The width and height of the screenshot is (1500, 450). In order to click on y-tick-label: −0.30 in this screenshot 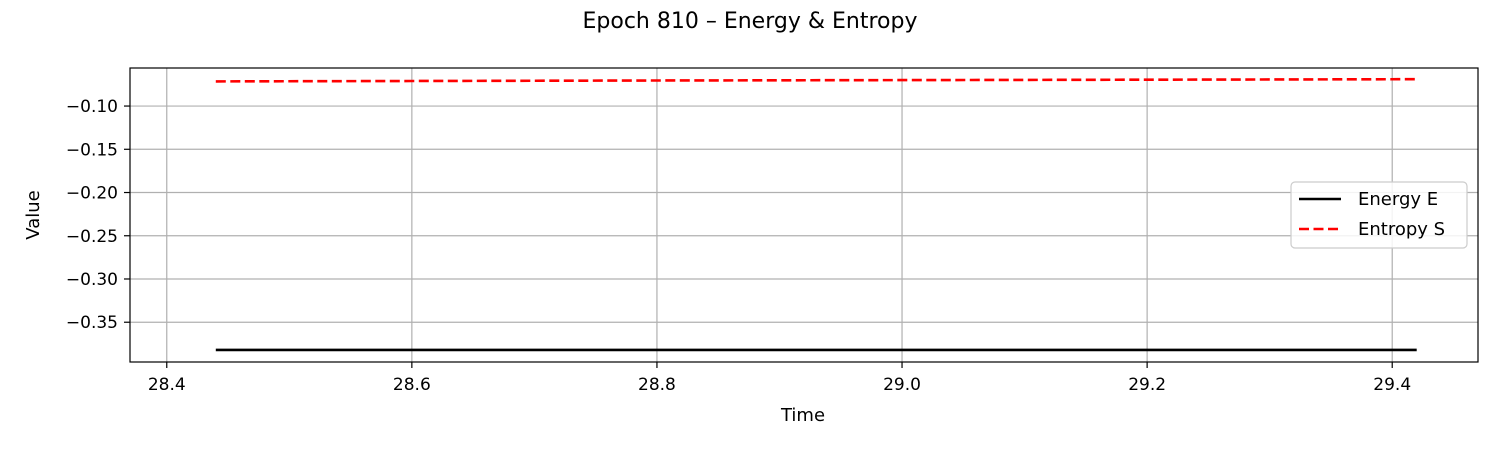, I will do `click(92, 280)`.